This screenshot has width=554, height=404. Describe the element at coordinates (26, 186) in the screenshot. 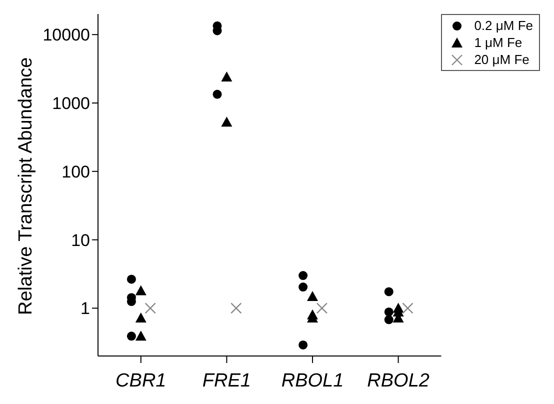

I see `y-axis-title: Relative Transcript Abundance` at that location.